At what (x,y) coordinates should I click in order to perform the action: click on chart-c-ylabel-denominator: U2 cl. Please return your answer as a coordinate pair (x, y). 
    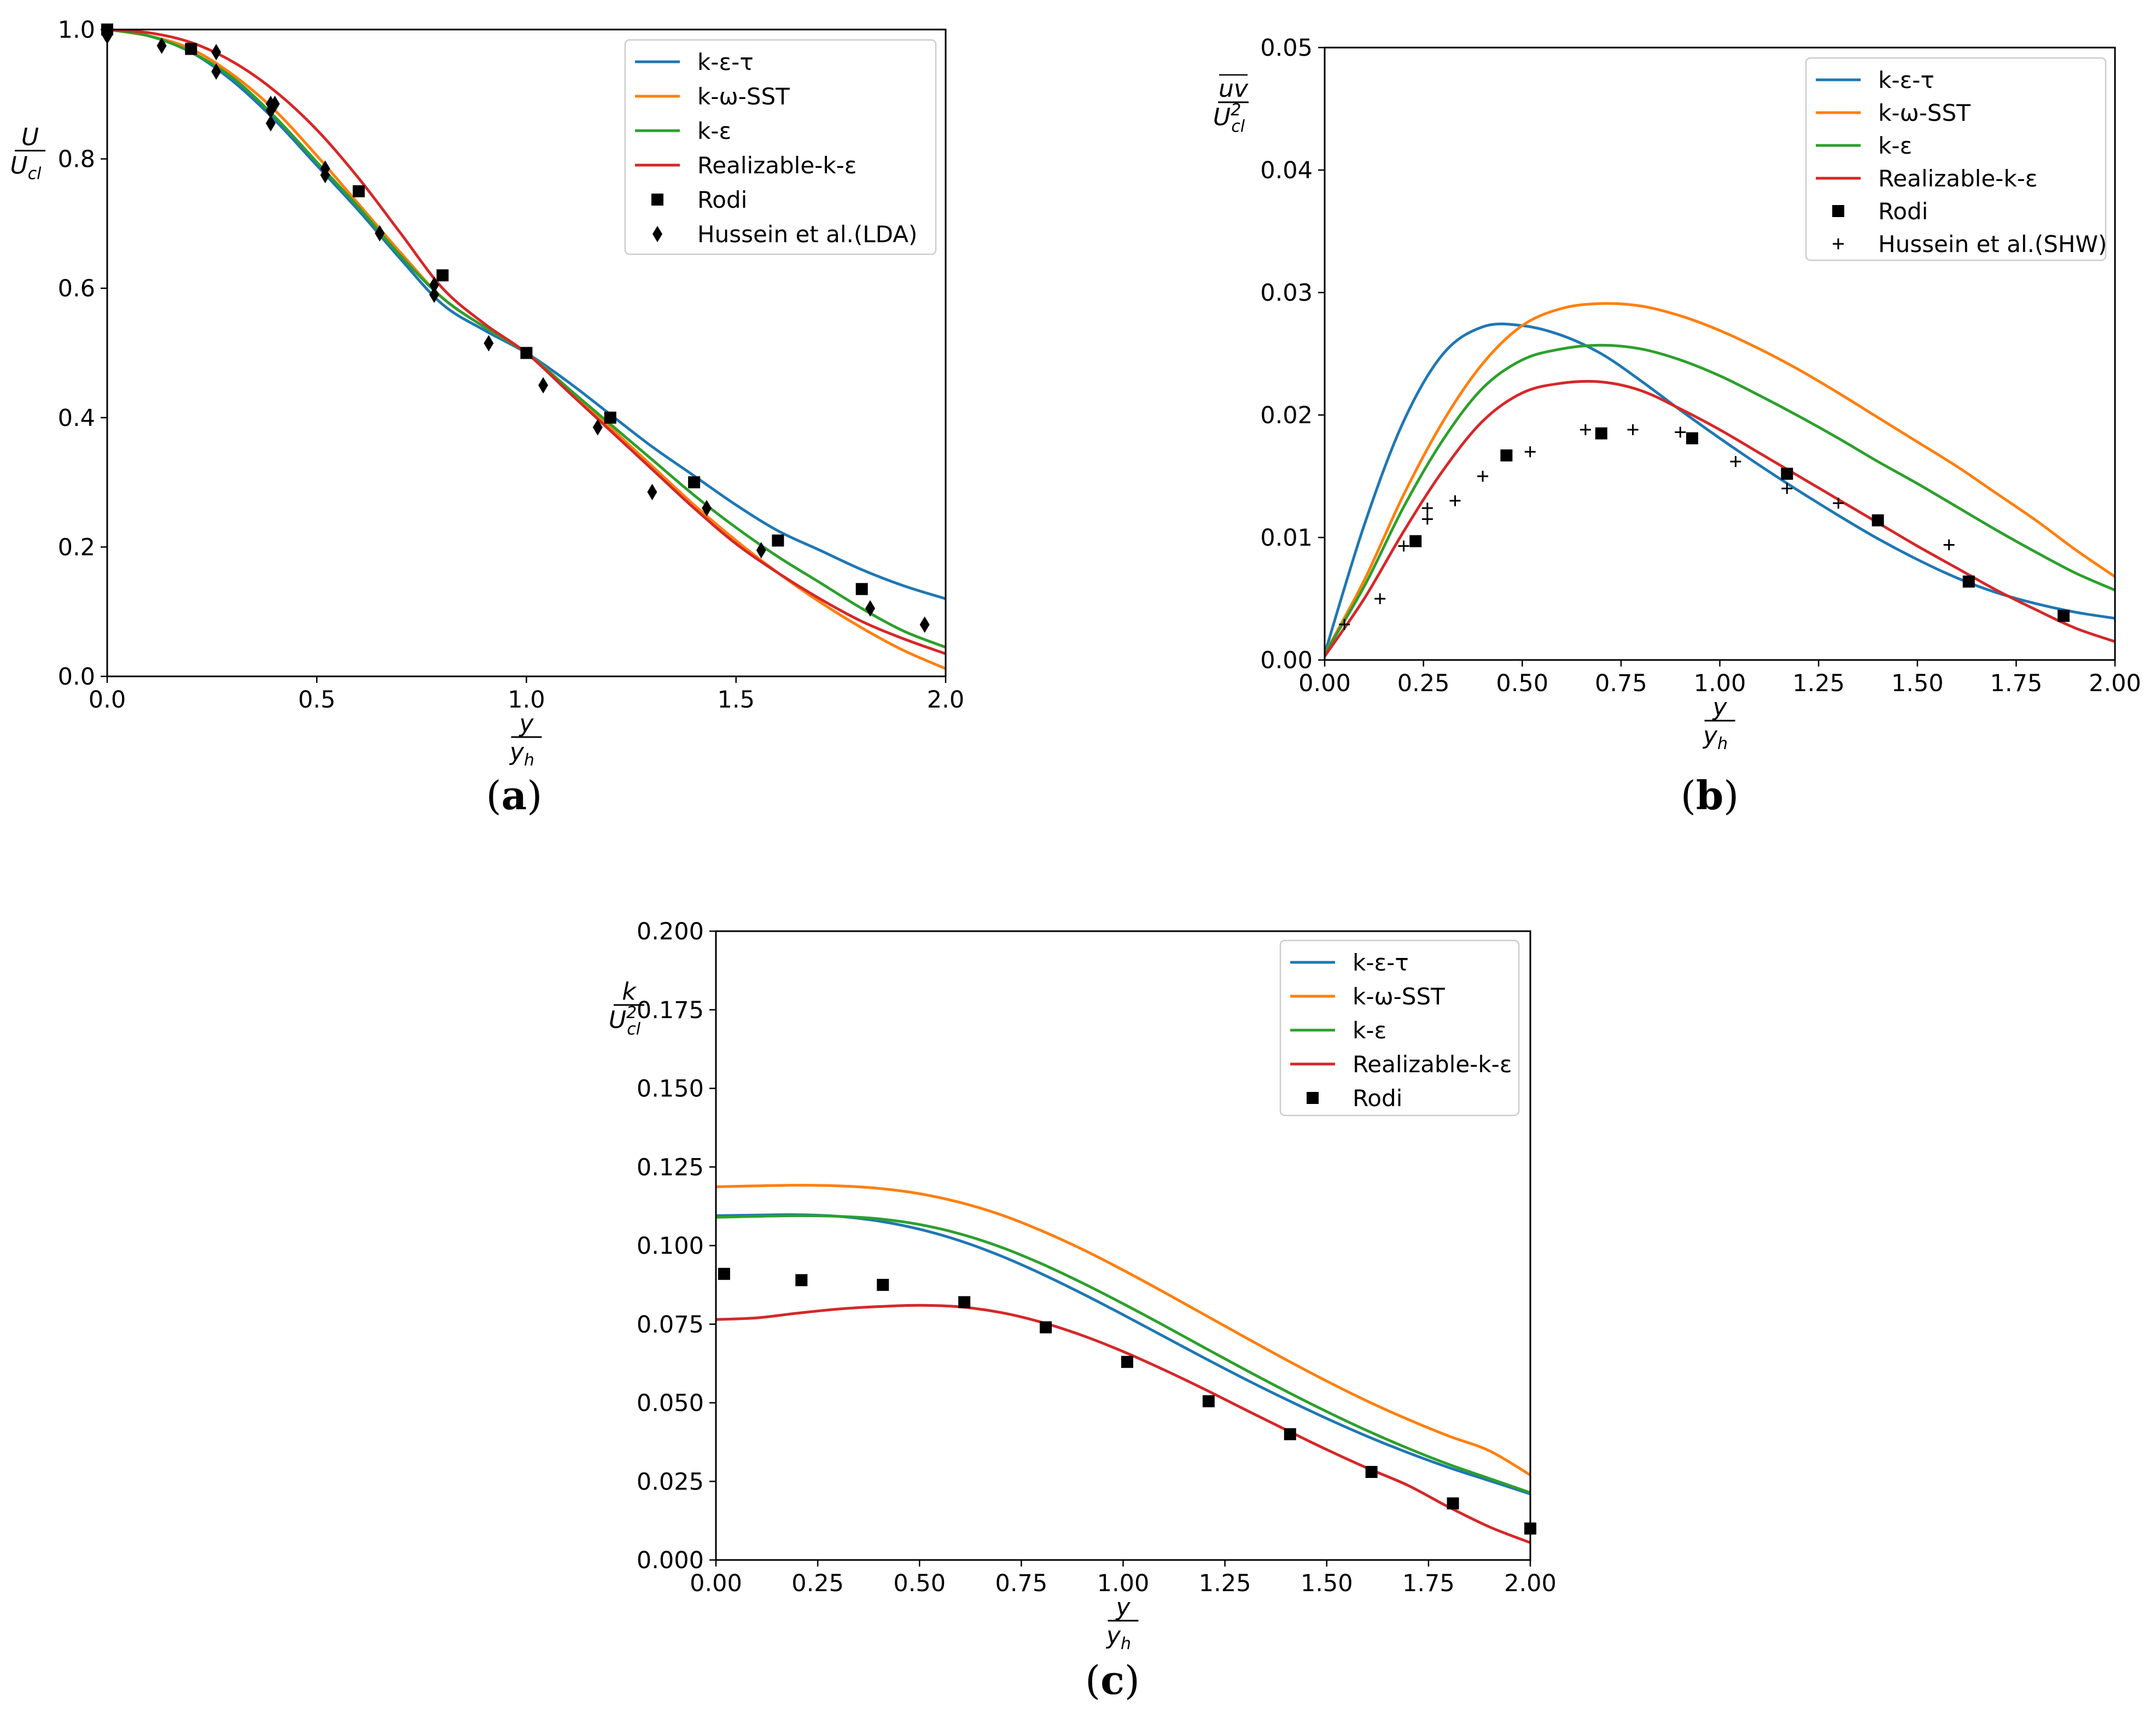
    Looking at the image, I should click on (625, 1021).